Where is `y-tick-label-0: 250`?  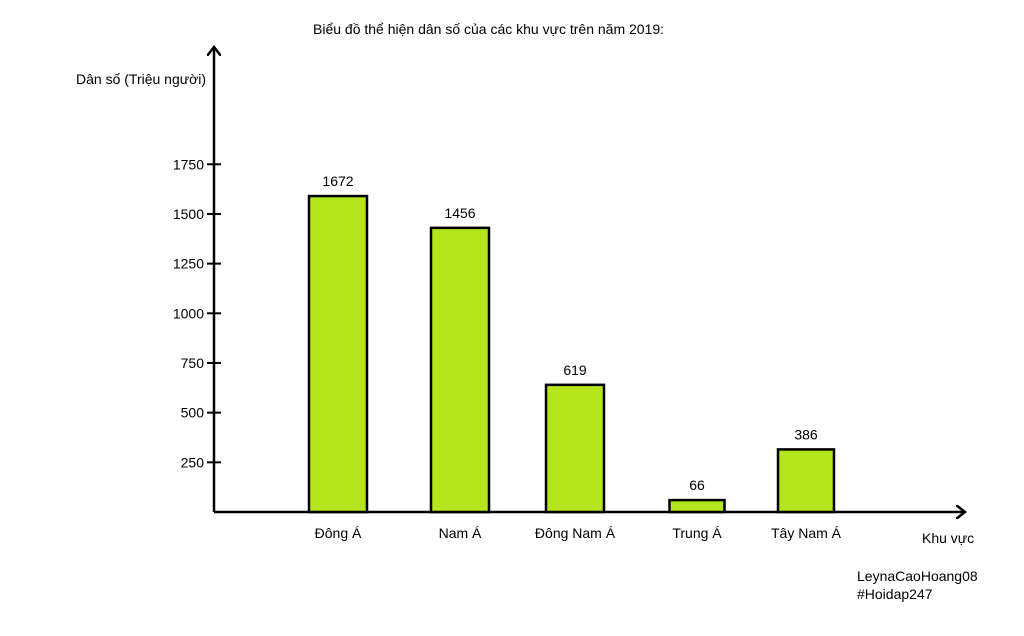 y-tick-label-0: 250 is located at coordinates (193, 462).